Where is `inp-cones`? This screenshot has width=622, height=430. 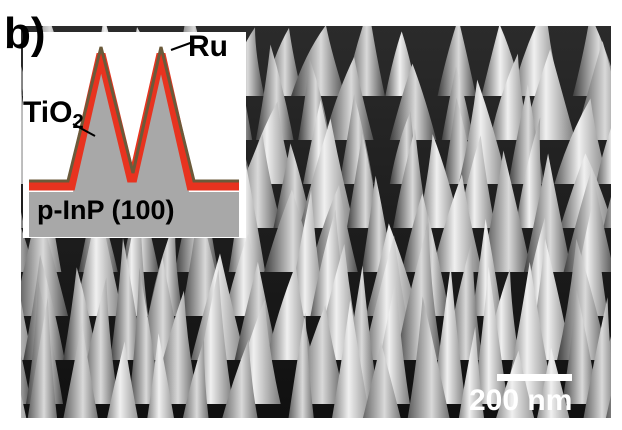 inp-cones is located at coordinates (134, 149).